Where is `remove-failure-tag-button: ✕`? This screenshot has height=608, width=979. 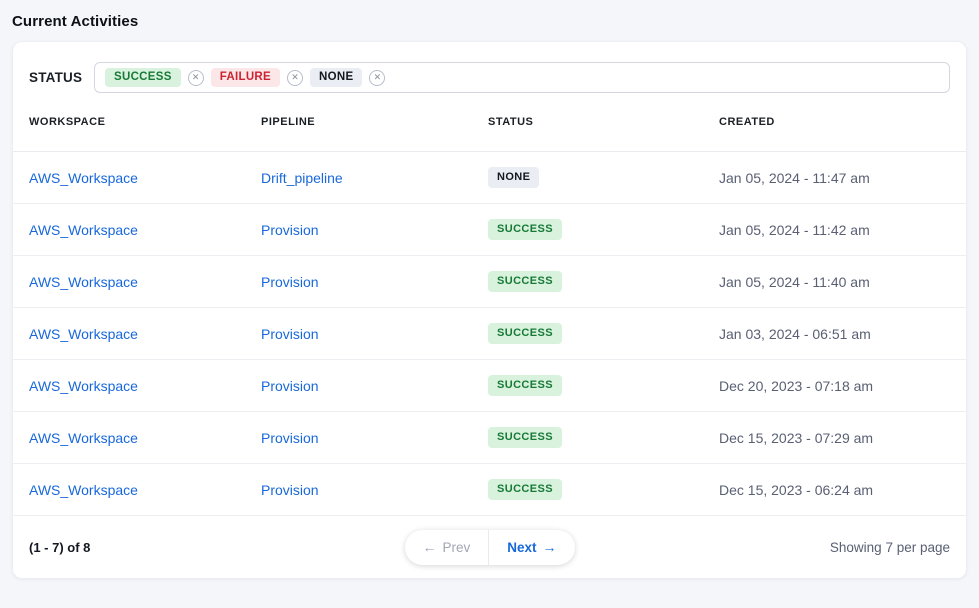
remove-failure-tag-button: ✕ is located at coordinates (295, 77).